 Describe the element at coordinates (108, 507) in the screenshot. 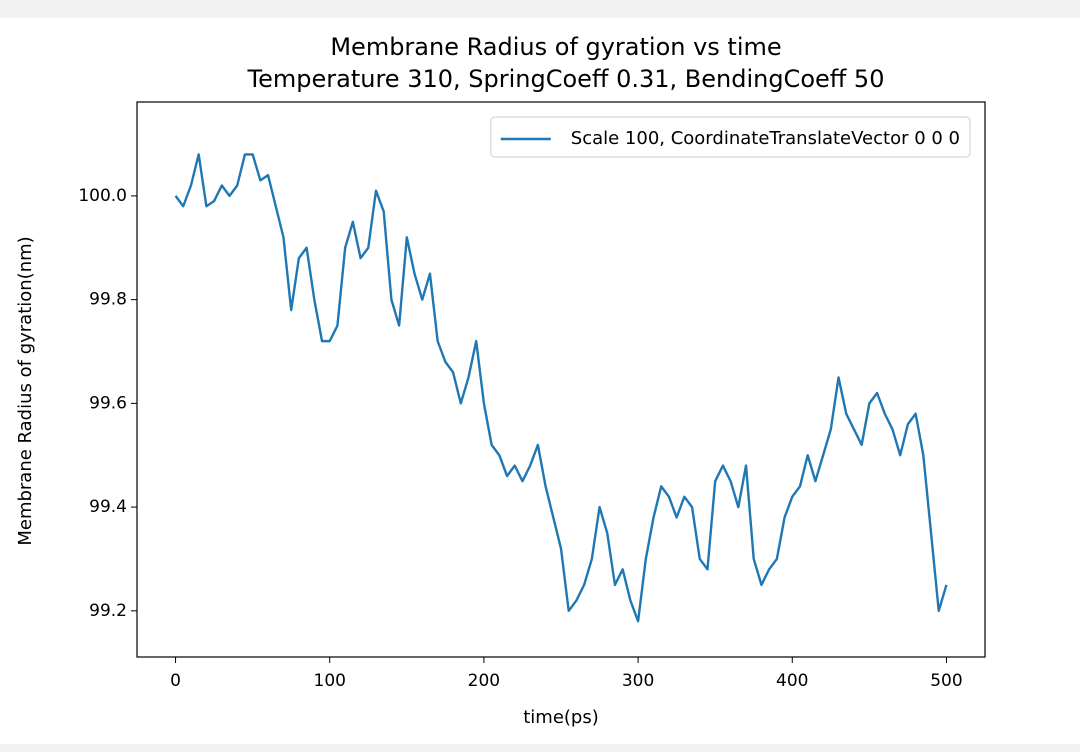

I see `y-tick-label: 99.4` at that location.